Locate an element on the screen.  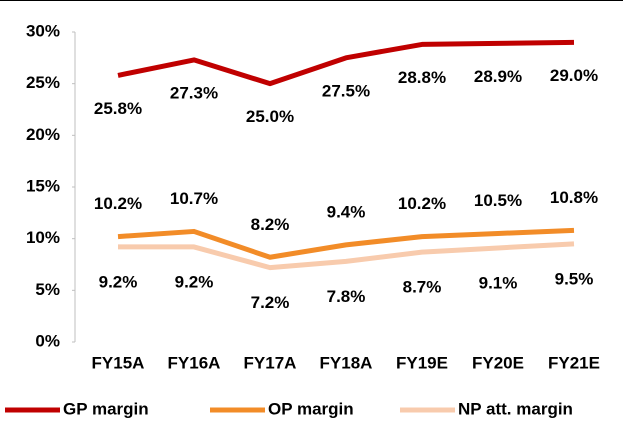
y-tick-label: 0% is located at coordinates (47, 340).